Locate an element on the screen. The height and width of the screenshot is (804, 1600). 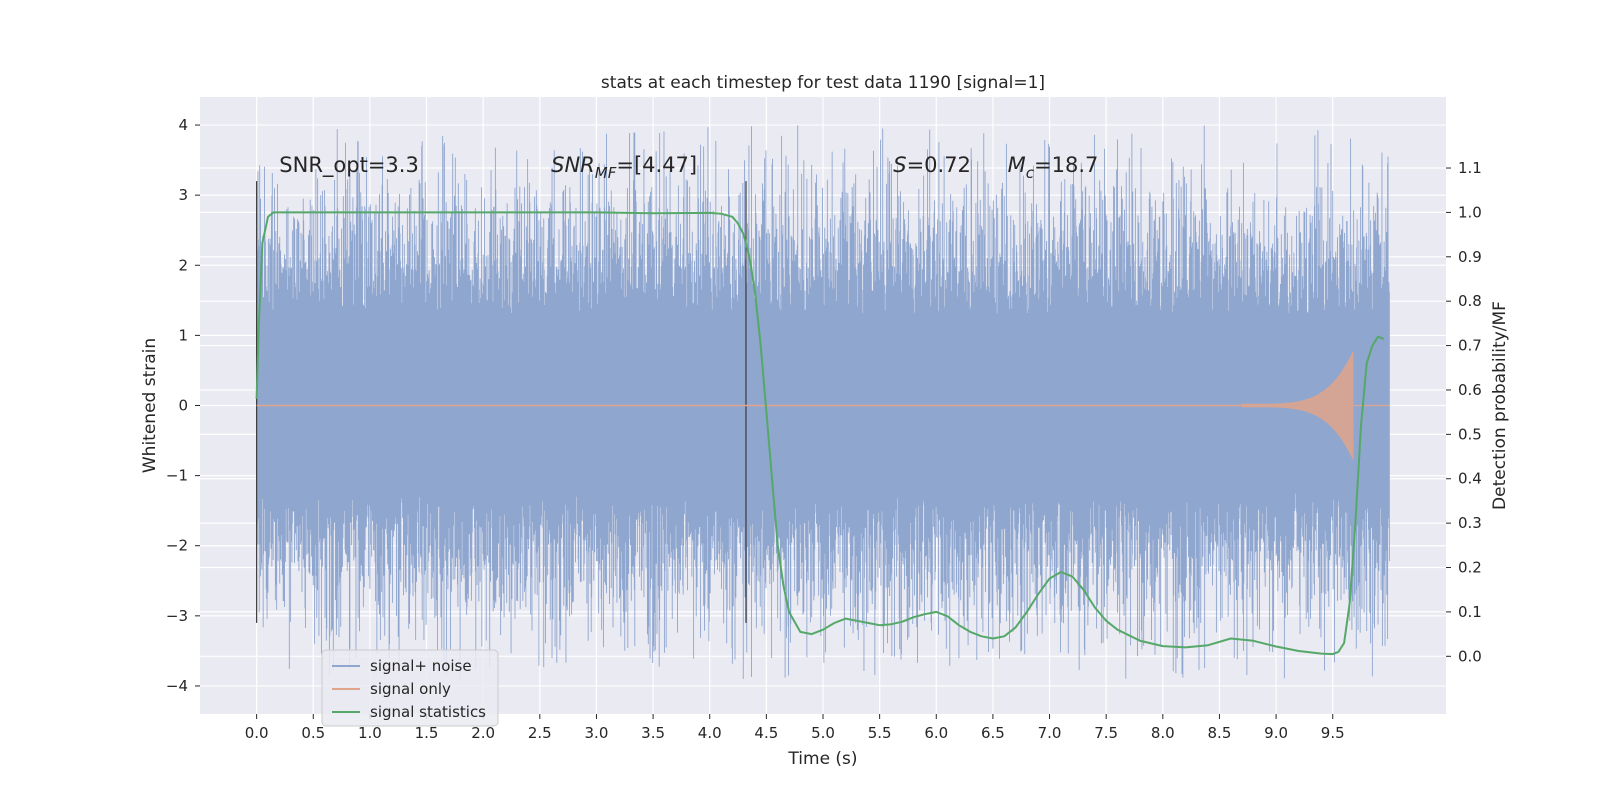
y-tick-label: −1 is located at coordinates (177, 476).